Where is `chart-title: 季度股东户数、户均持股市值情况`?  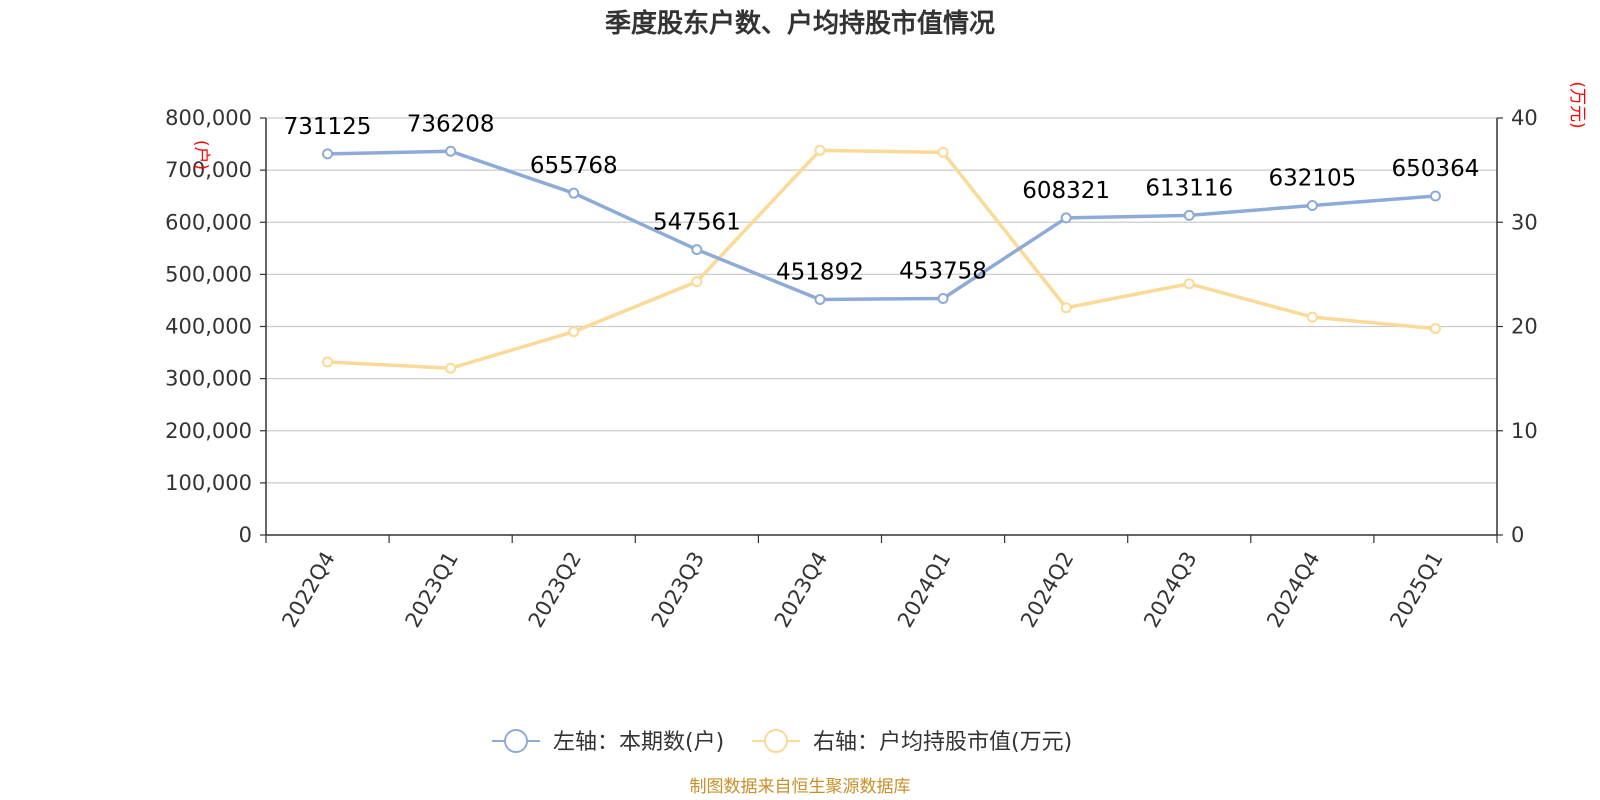 chart-title: 季度股东户数、户均持股市值情况 is located at coordinates (800, 23).